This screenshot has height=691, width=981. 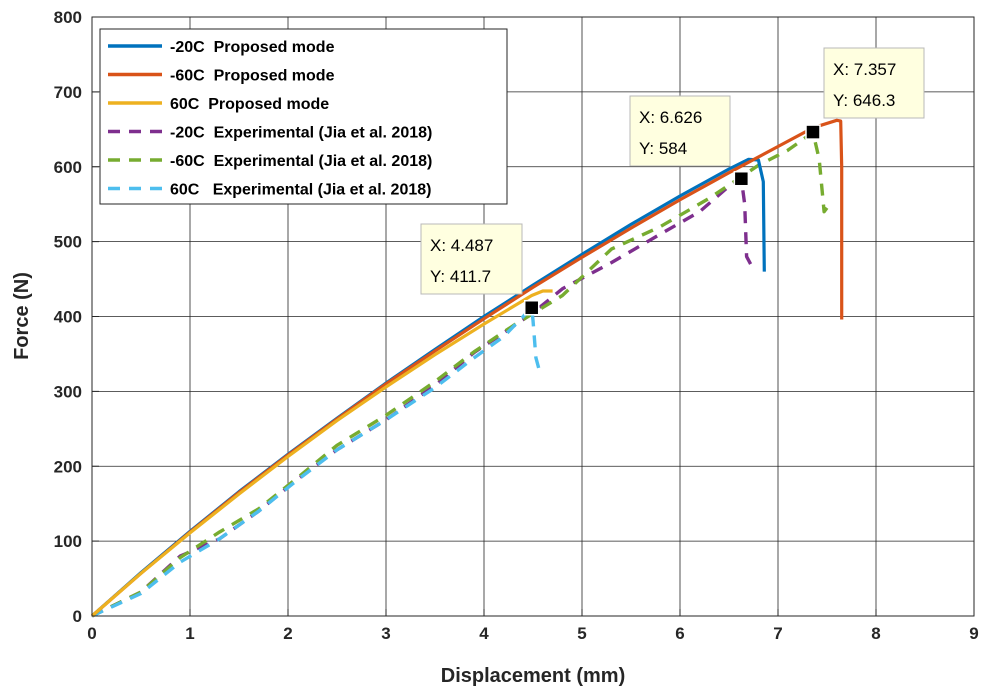 What do you see at coordinates (68, 466) in the screenshot?
I see `y-tick-label: 200` at bounding box center [68, 466].